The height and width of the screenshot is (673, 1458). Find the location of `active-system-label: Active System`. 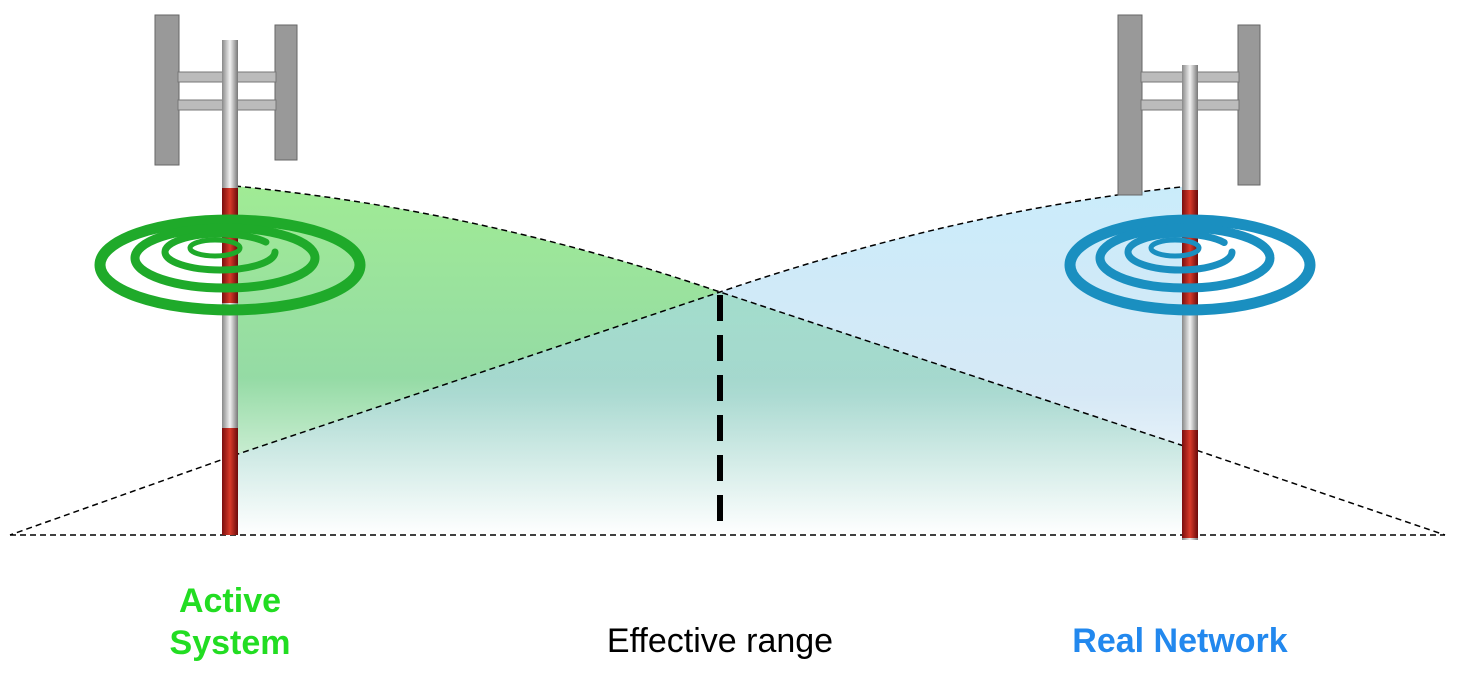

active-system-label: Active System is located at coordinates (230, 622).